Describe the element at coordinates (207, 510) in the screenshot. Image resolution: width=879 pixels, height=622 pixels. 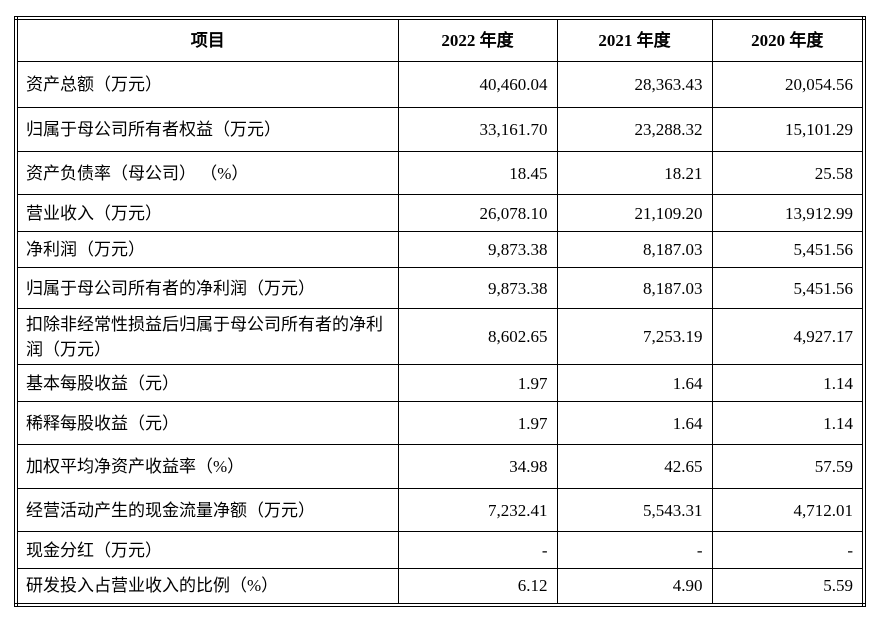
I see `row-label: 经营活动产生的现金流量净额（万元）` at that location.